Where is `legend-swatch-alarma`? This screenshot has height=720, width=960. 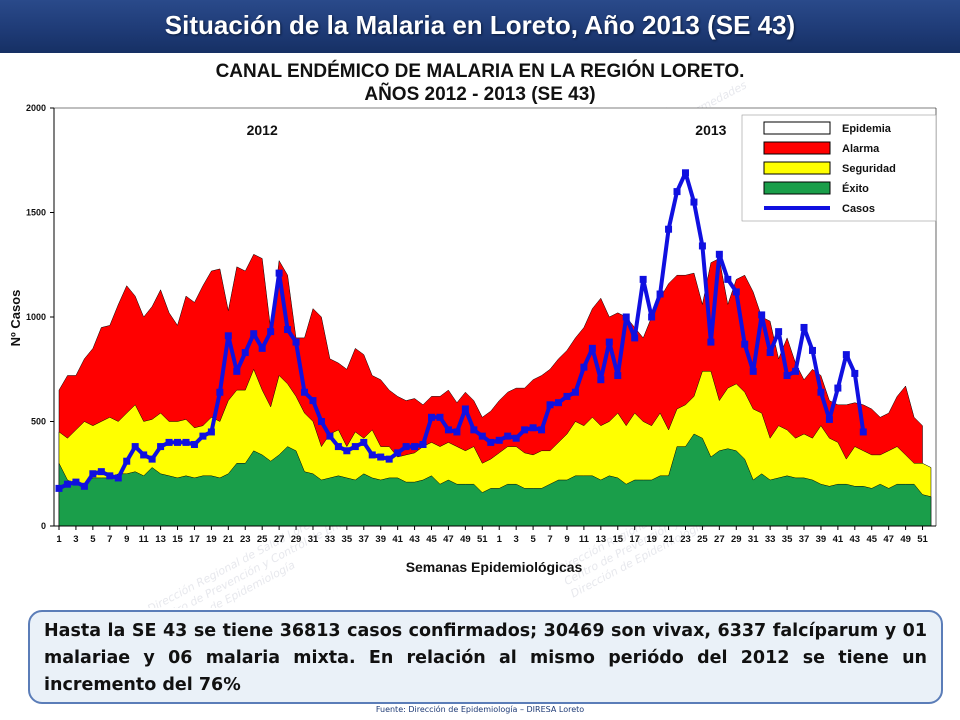 legend-swatch-alarma is located at coordinates (797, 148).